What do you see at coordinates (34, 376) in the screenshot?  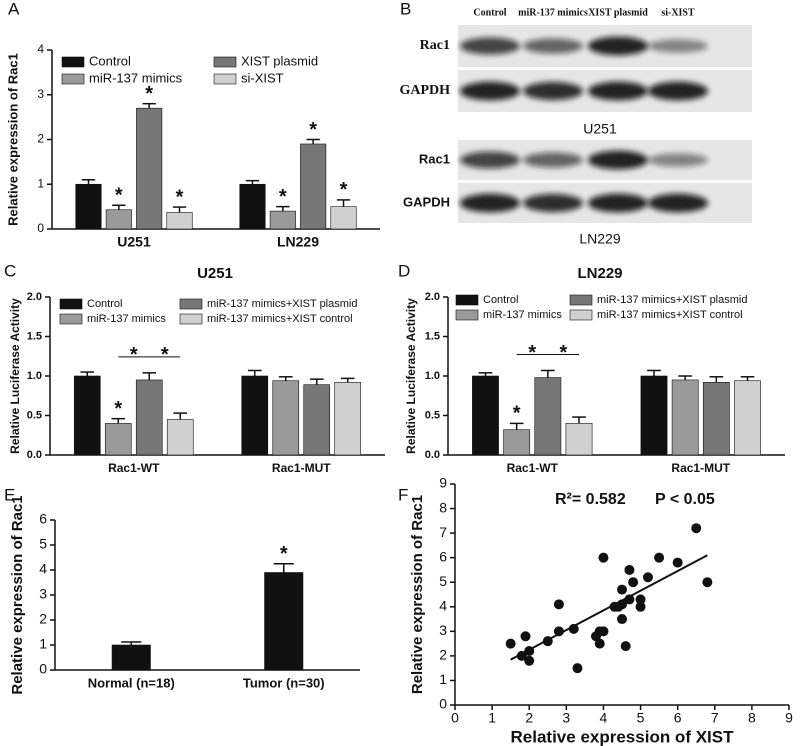 I see `y-tick-label: 1.0` at bounding box center [34, 376].